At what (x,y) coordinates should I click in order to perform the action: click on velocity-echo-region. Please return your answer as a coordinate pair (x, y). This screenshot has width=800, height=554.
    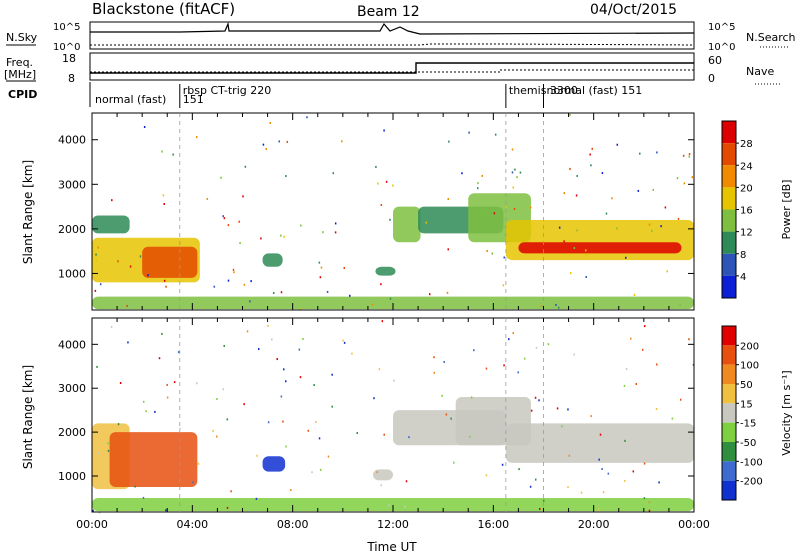
    Looking at the image, I should click on (274, 464).